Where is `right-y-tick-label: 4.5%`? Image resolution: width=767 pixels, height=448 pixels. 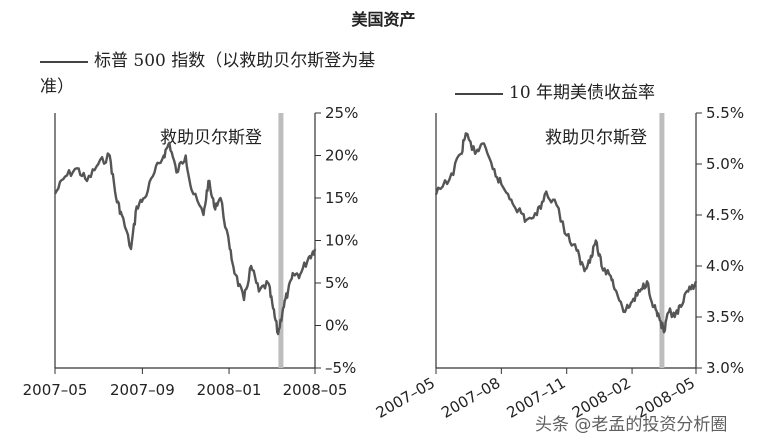 right-y-tick-label: 4.5% is located at coordinates (725, 215).